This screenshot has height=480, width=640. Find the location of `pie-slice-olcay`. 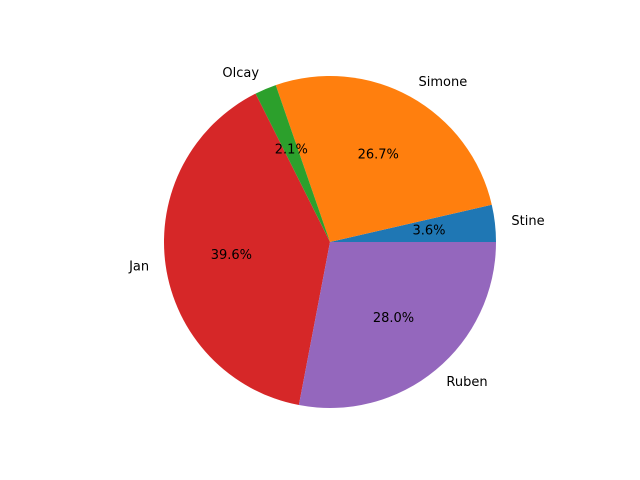

pie-slice-olcay is located at coordinates (292, 164).